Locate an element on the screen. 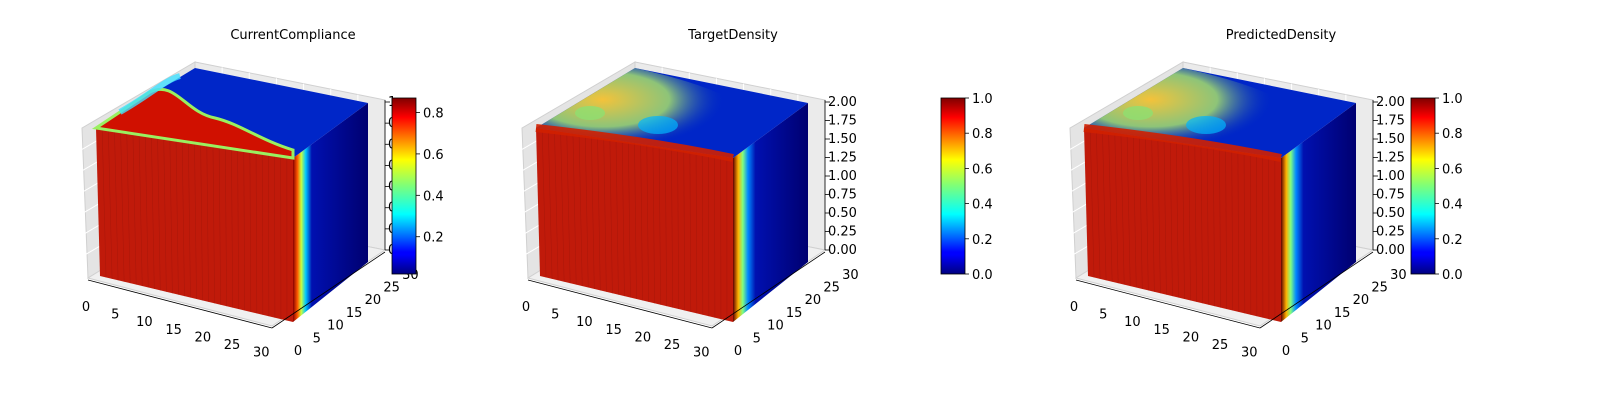 This screenshot has width=1600, height=400. chart-title: TargetDensity is located at coordinates (732, 35).